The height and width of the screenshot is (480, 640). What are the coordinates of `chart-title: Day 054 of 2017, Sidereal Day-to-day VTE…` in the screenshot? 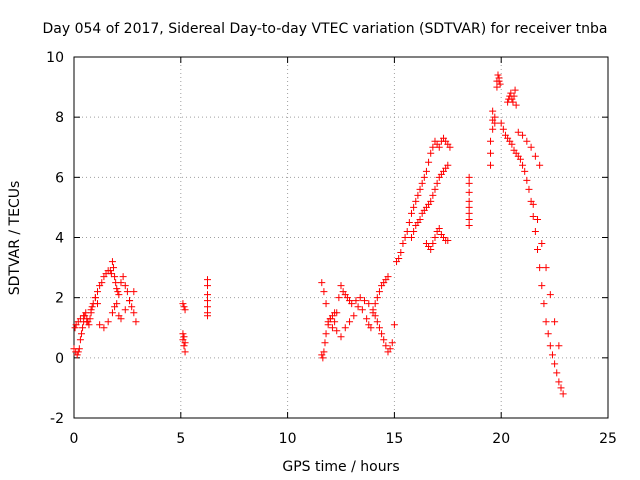 It's located at (324, 29).